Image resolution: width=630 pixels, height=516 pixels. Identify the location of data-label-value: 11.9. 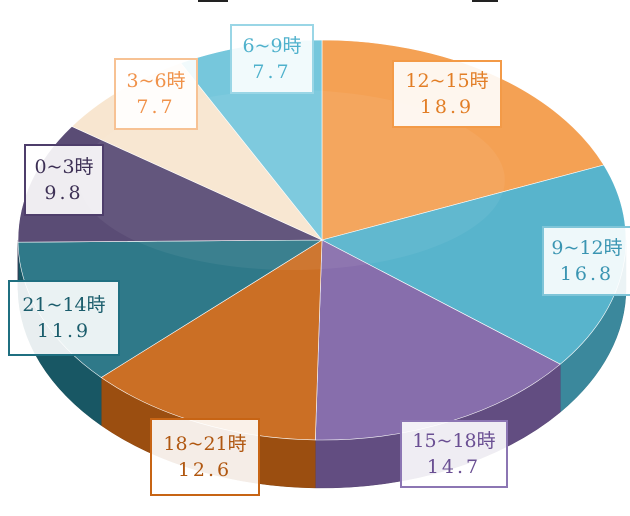
(64, 331).